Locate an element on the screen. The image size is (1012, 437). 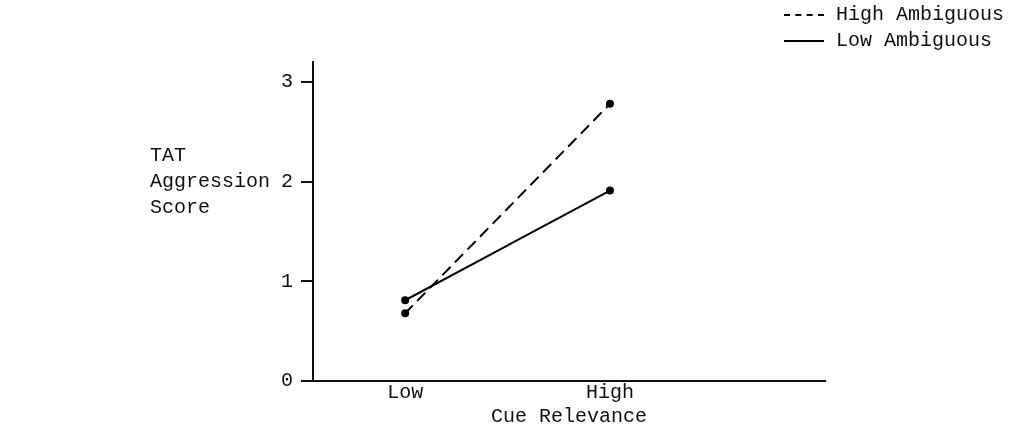
y-tick-label: 3 is located at coordinates (286, 82).